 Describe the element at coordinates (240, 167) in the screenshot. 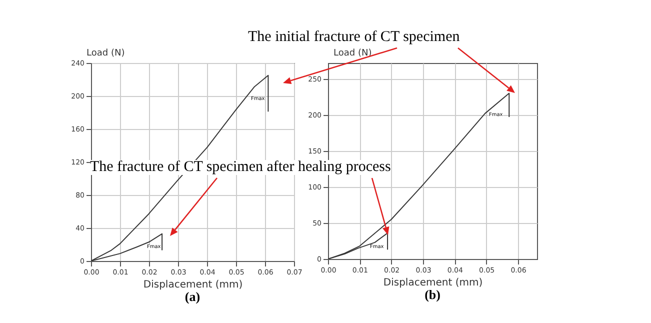

I see `annotation: The fracture of CT specimen after healing process` at that location.